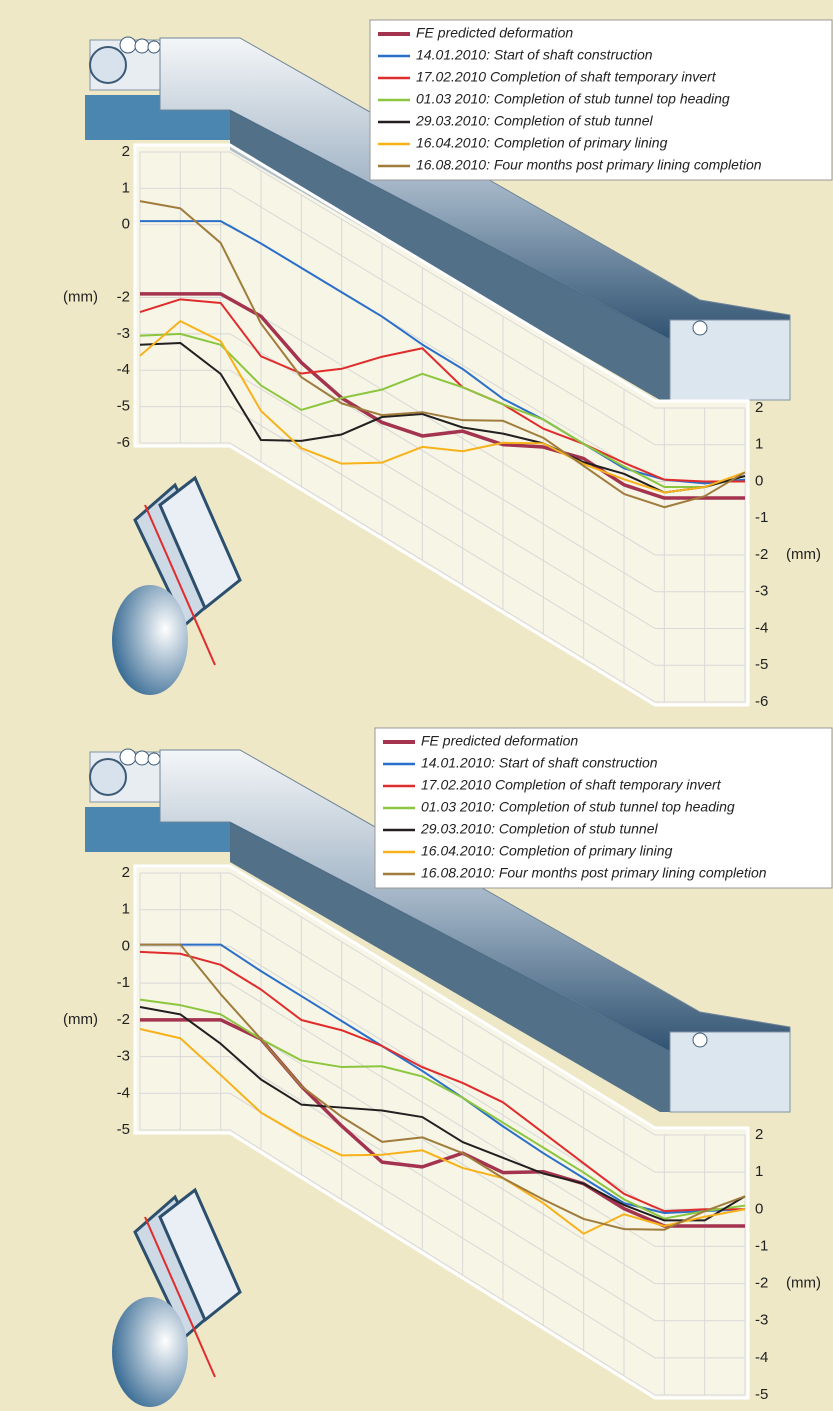 The height and width of the screenshot is (1411, 833). I want to click on y-tick-label: -1, so click(123, 982).